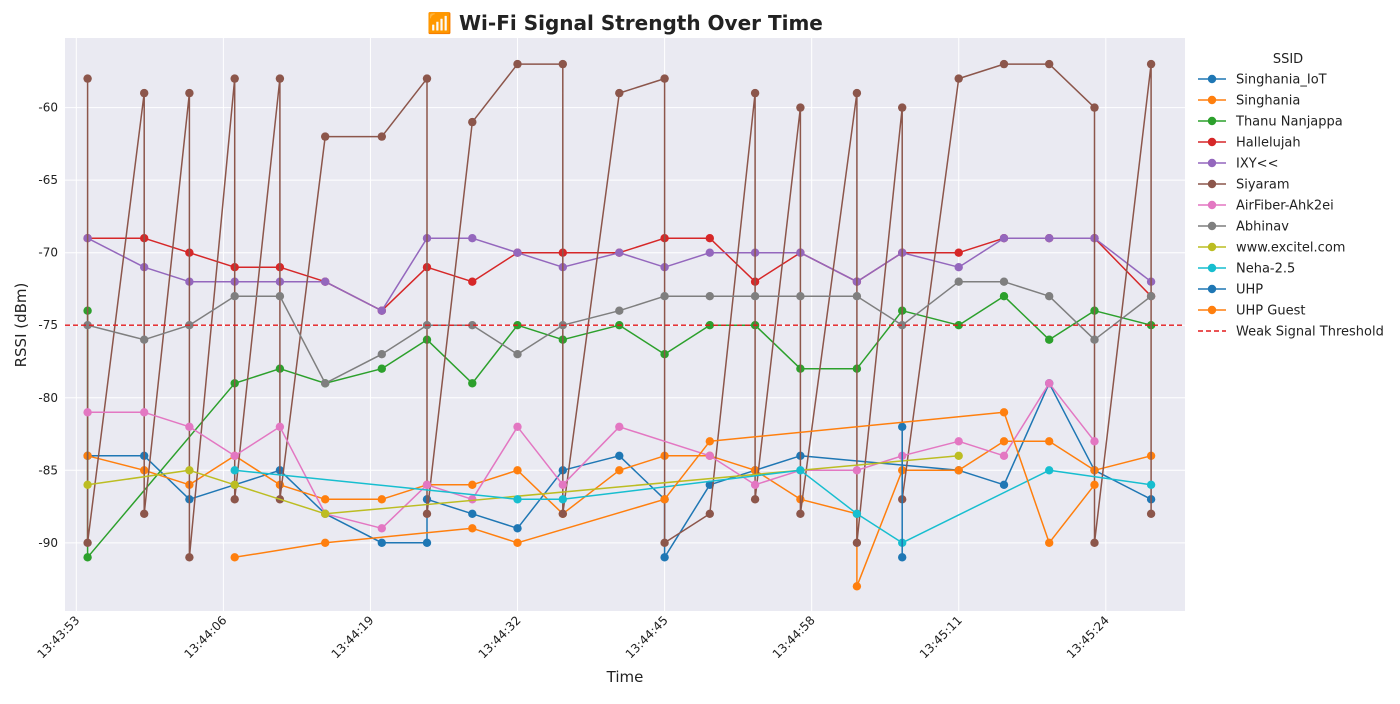  Describe the element at coordinates (1288, 59) in the screenshot. I see `legend-title: SSID` at that location.